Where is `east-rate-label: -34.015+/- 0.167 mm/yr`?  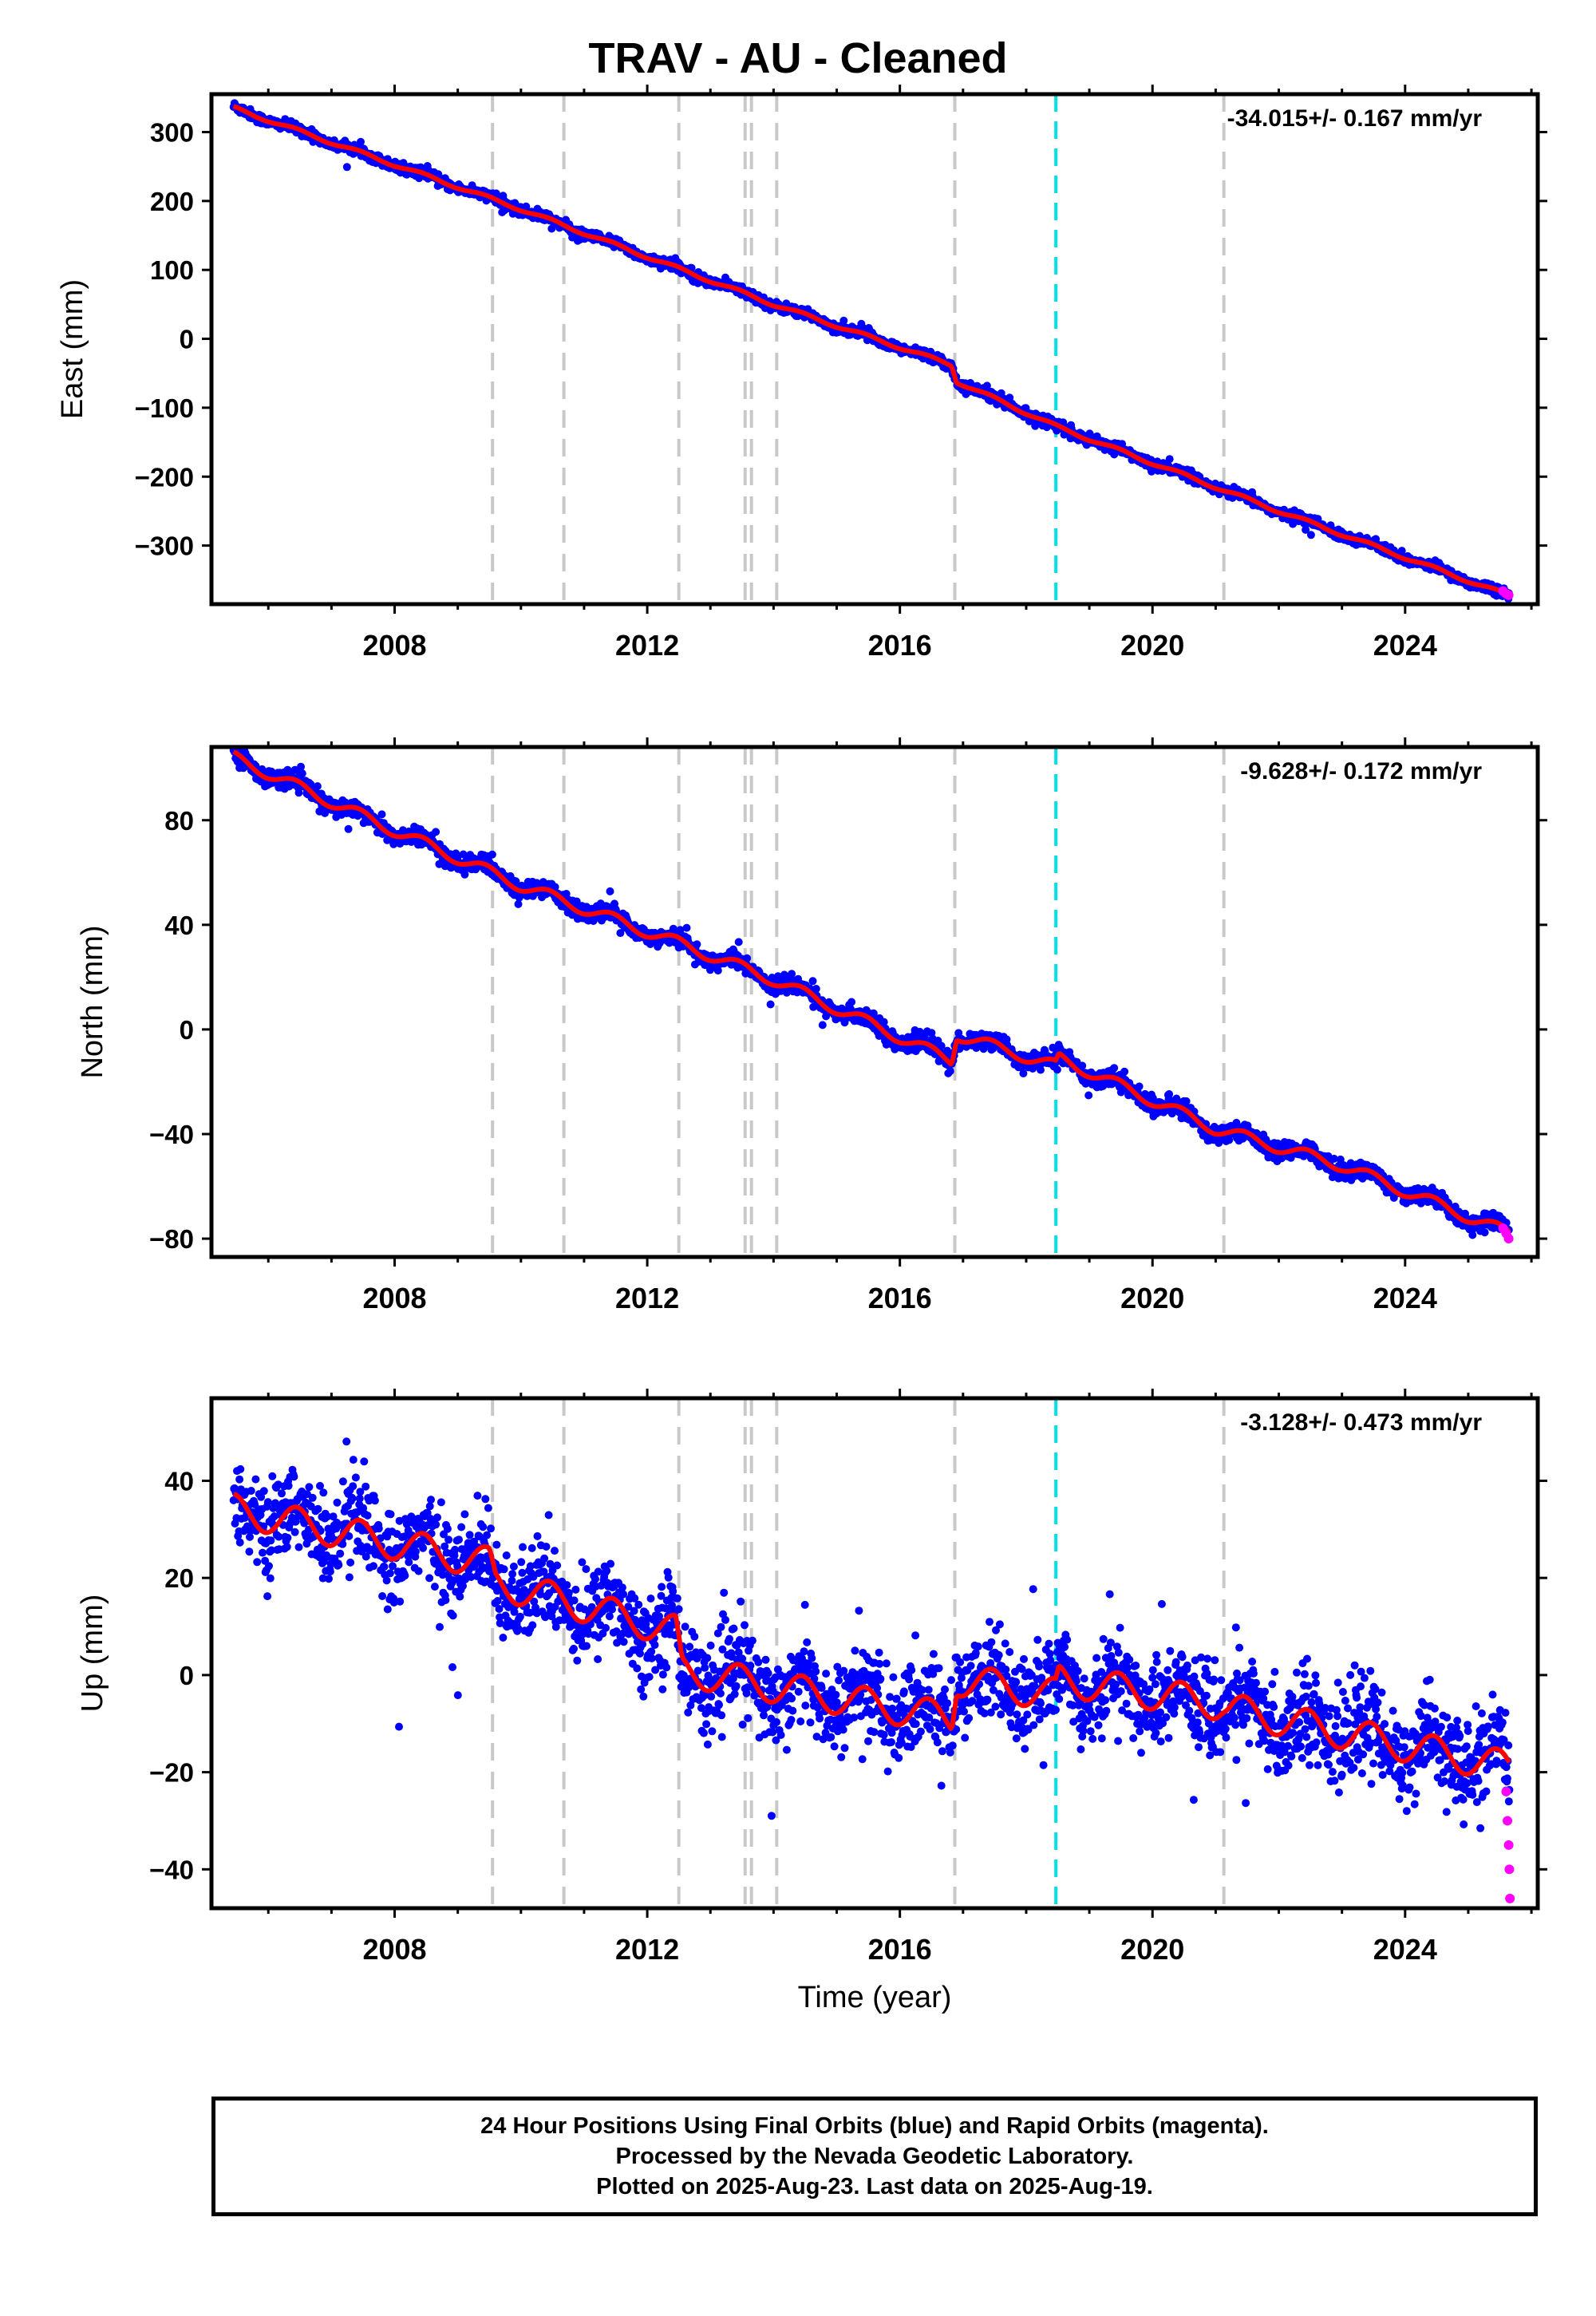 east-rate-label: -34.015+/- 0.167 mm/yr is located at coordinates (1355, 118).